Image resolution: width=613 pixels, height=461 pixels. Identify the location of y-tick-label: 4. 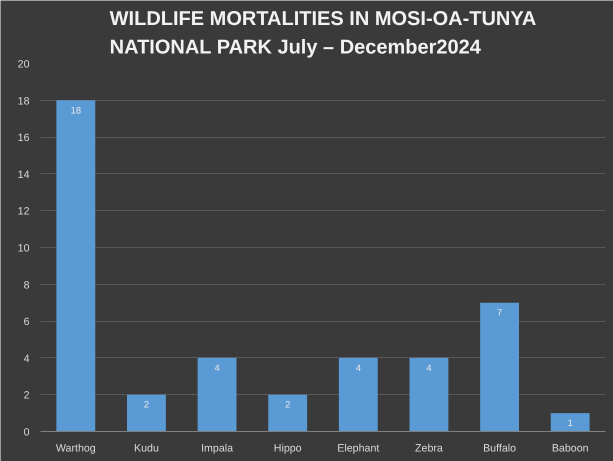
(27, 358).